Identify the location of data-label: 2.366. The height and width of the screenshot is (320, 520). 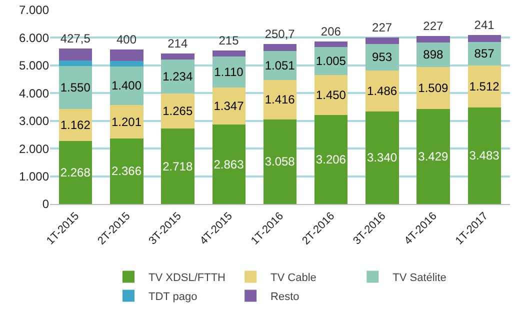
(126, 171).